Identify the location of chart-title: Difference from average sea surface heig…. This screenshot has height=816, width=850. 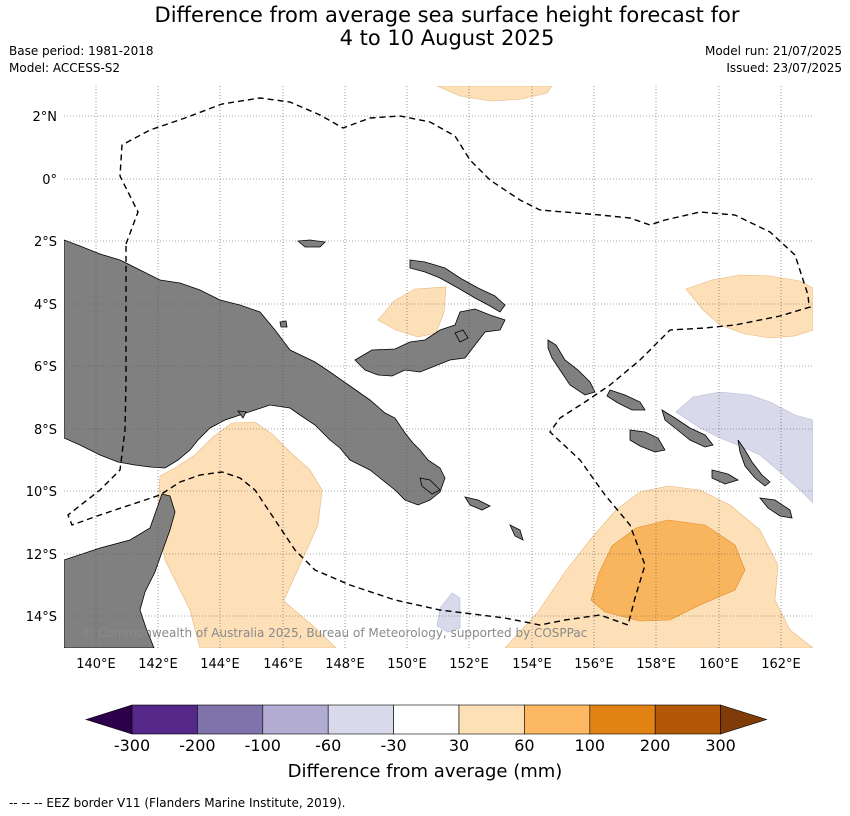
(425, 27).